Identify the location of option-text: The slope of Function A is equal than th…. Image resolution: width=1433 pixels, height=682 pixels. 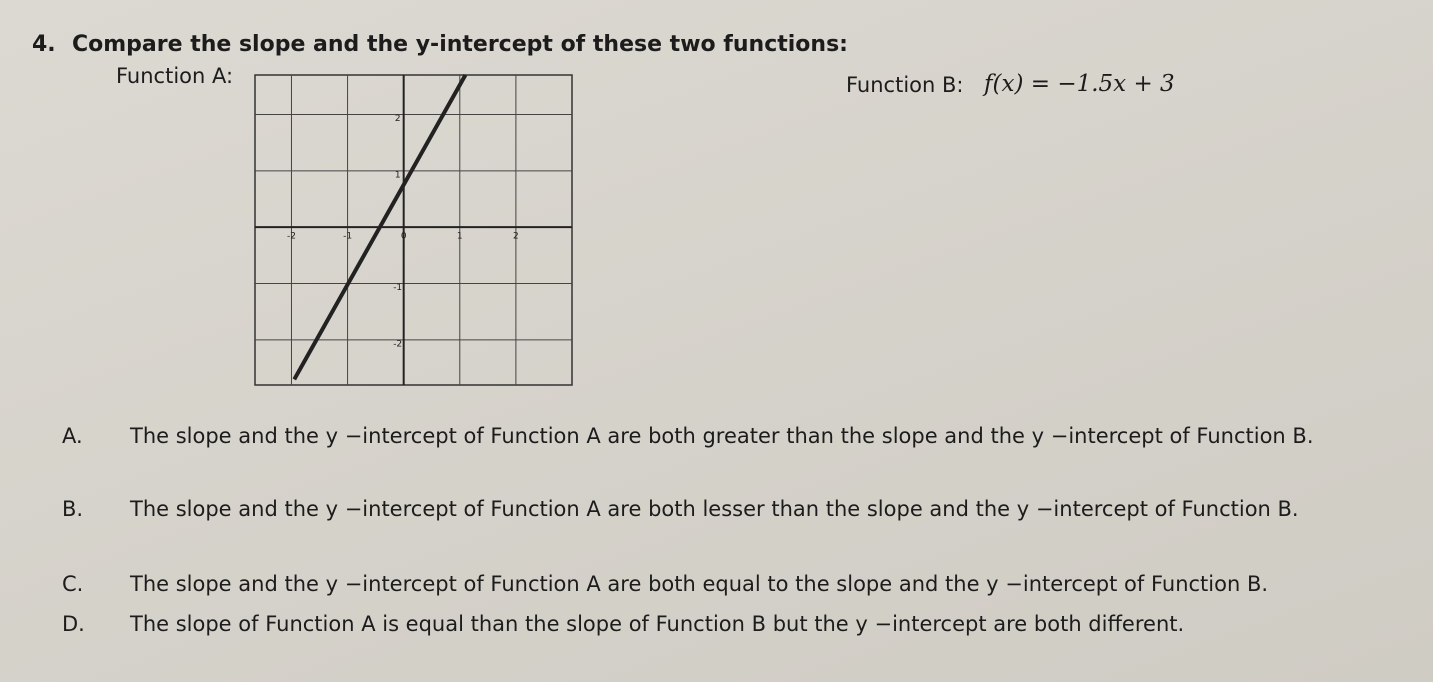
(657, 624).